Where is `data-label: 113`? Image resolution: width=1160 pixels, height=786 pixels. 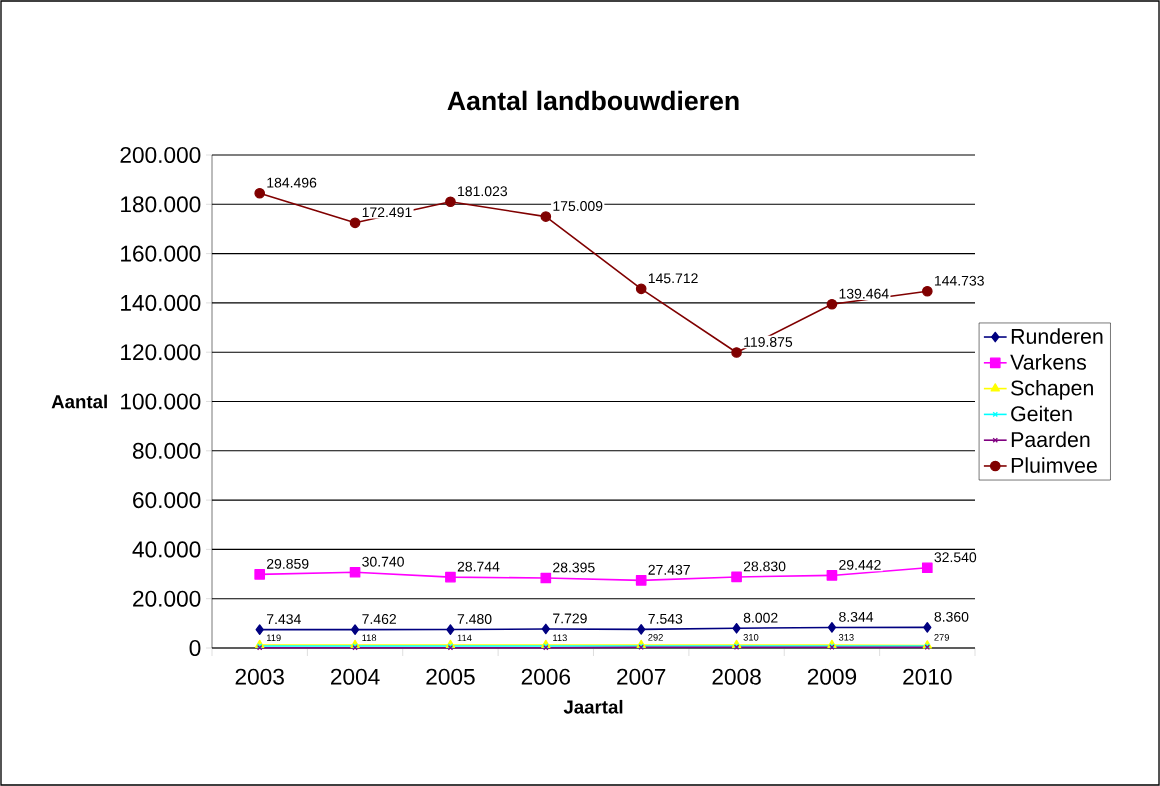
data-label: 113 is located at coordinates (560, 638).